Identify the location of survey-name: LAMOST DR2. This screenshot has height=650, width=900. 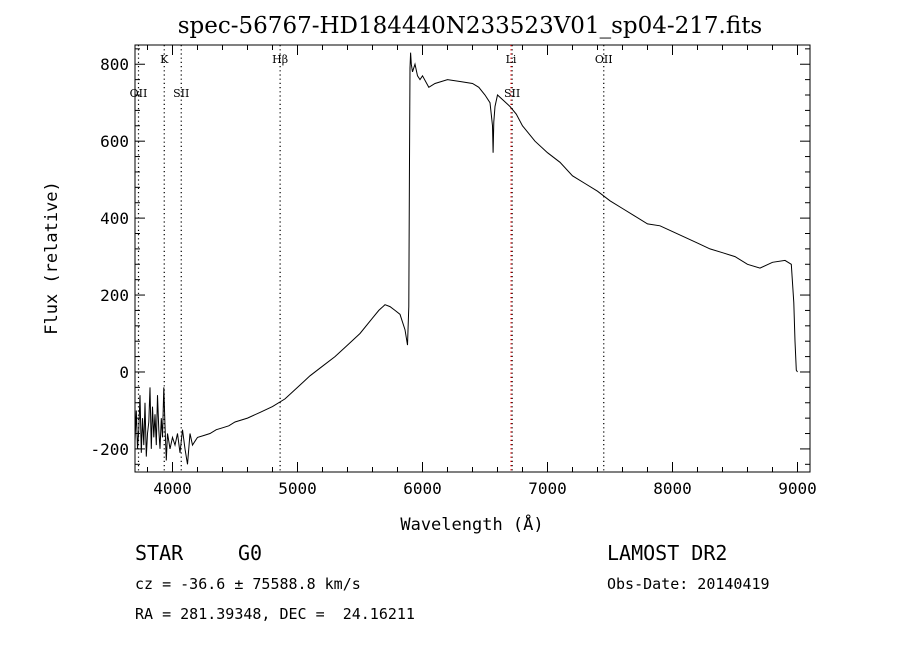
(667, 553).